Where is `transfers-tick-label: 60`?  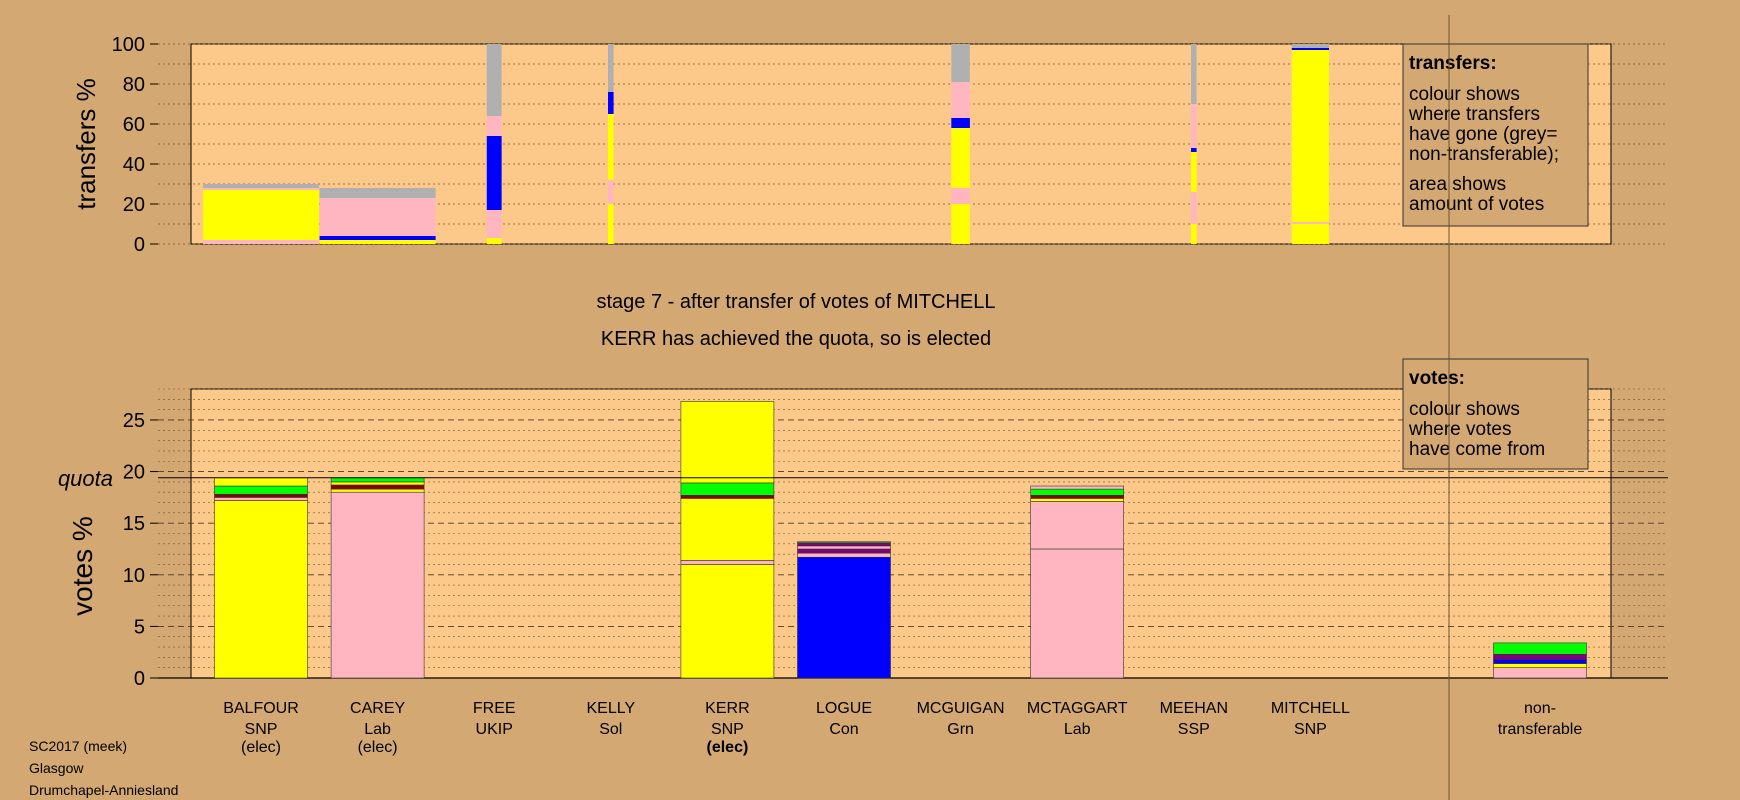
transfers-tick-label: 60 is located at coordinates (134, 125).